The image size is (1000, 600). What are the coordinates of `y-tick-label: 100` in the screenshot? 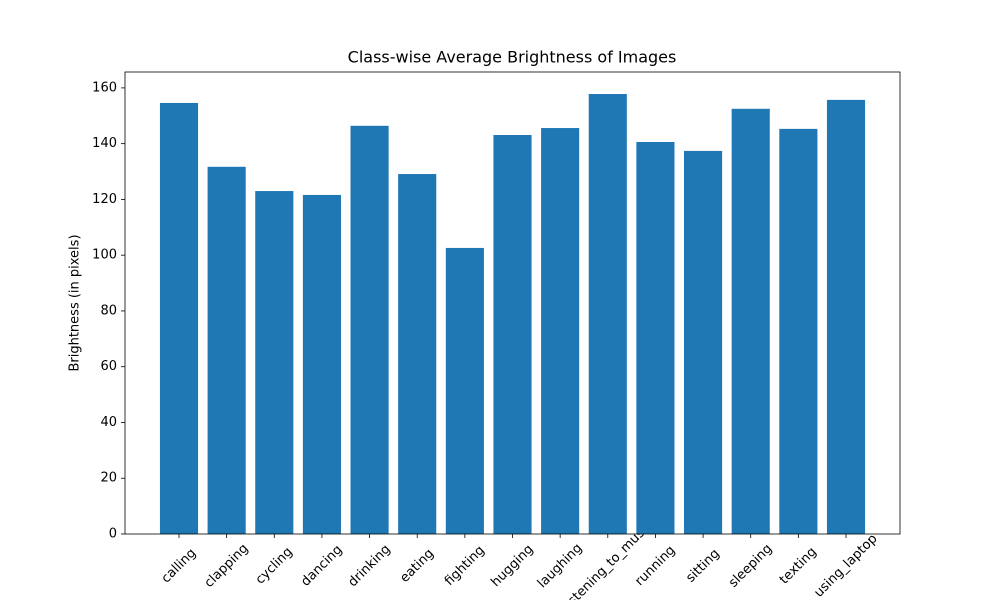 It's located at (104, 255).